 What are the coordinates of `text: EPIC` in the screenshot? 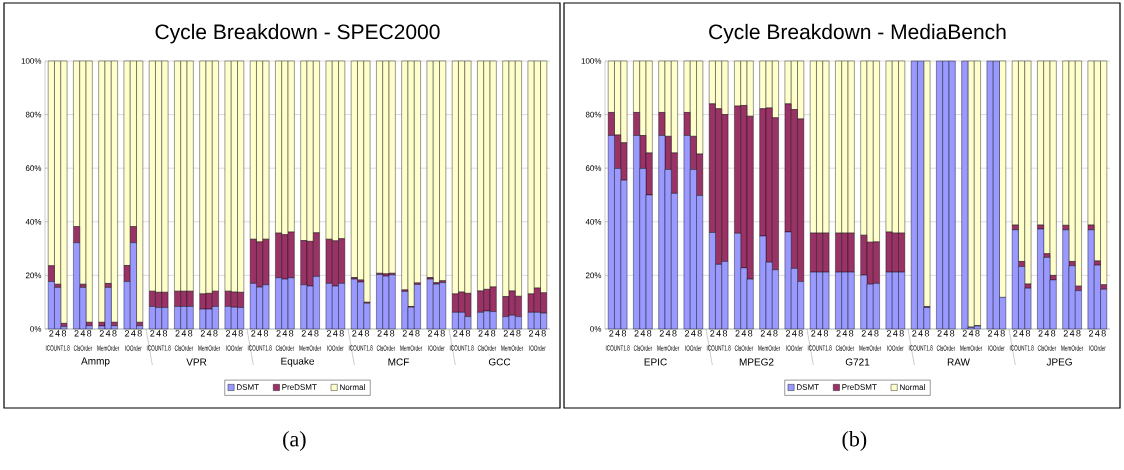 It's located at (655, 362).